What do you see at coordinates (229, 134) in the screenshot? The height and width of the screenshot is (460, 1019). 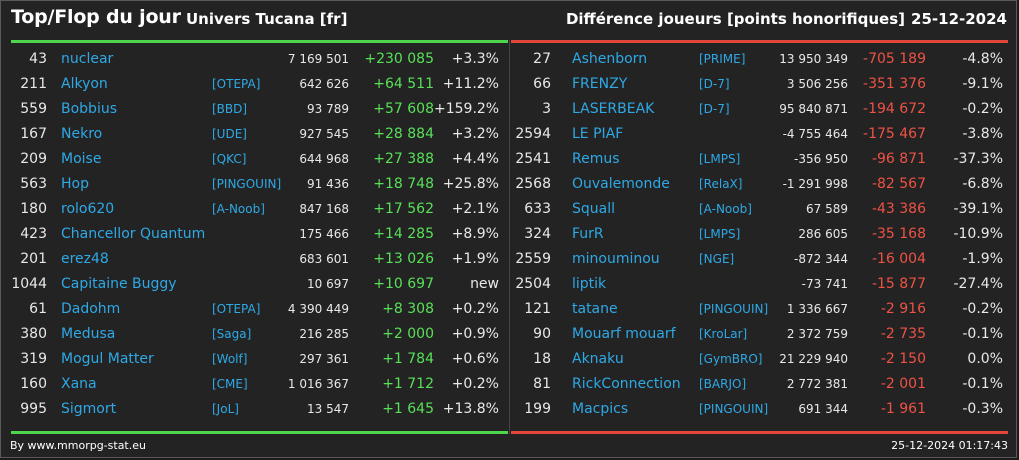 I see `player-clan-link: [UDE]` at bounding box center [229, 134].